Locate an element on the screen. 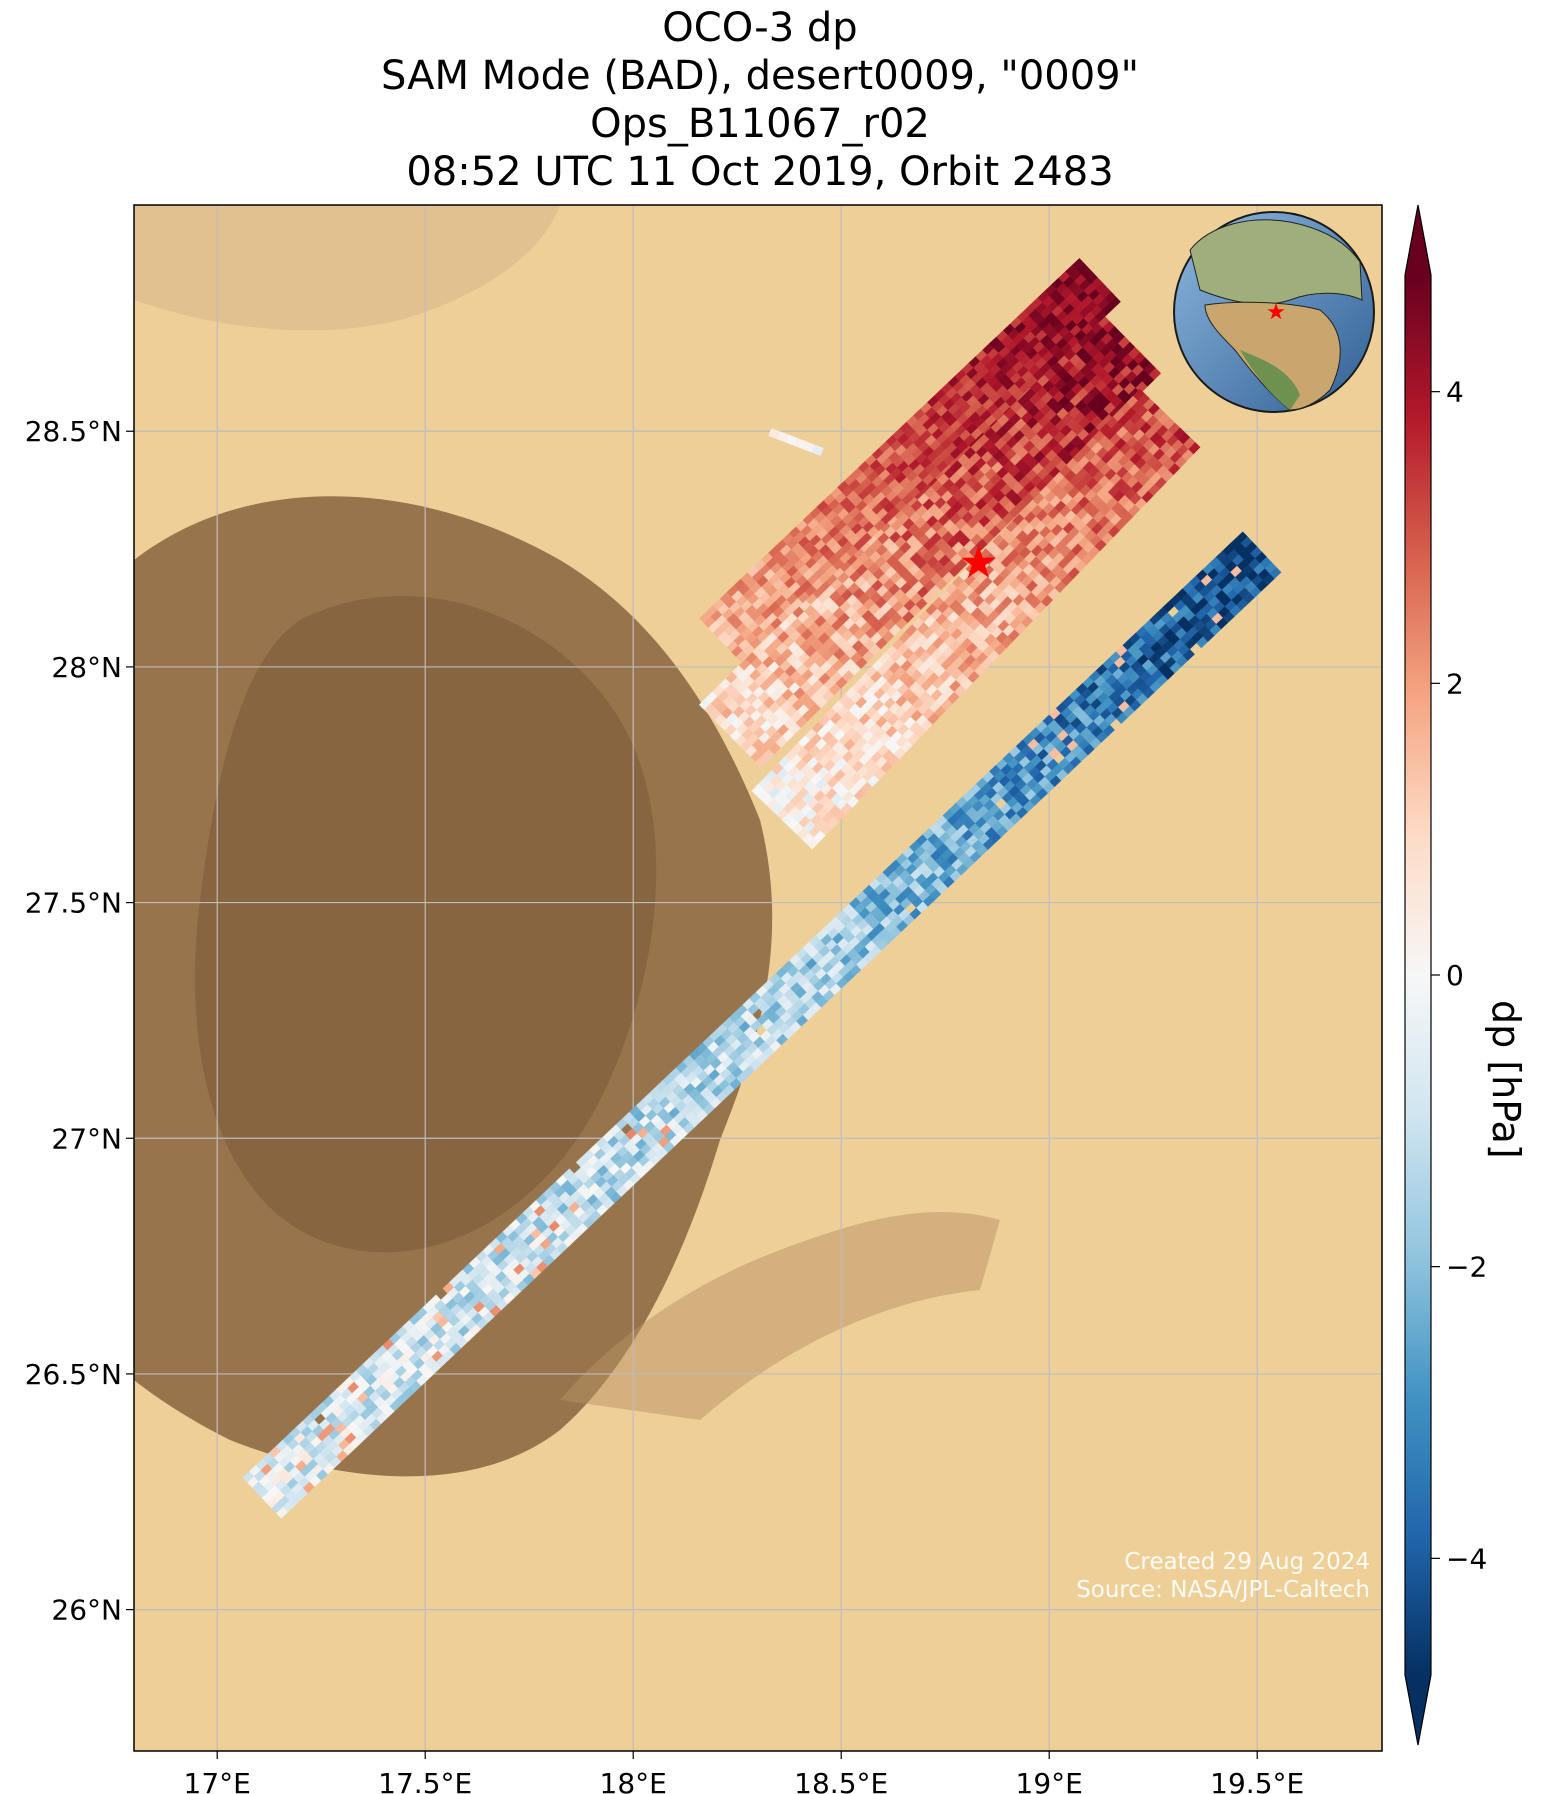 This screenshot has width=1554, height=1794. latitude-axis: 26°N 26.5°N 27°N 27.5°N 28°N 28.5°N is located at coordinates (79, 1021).